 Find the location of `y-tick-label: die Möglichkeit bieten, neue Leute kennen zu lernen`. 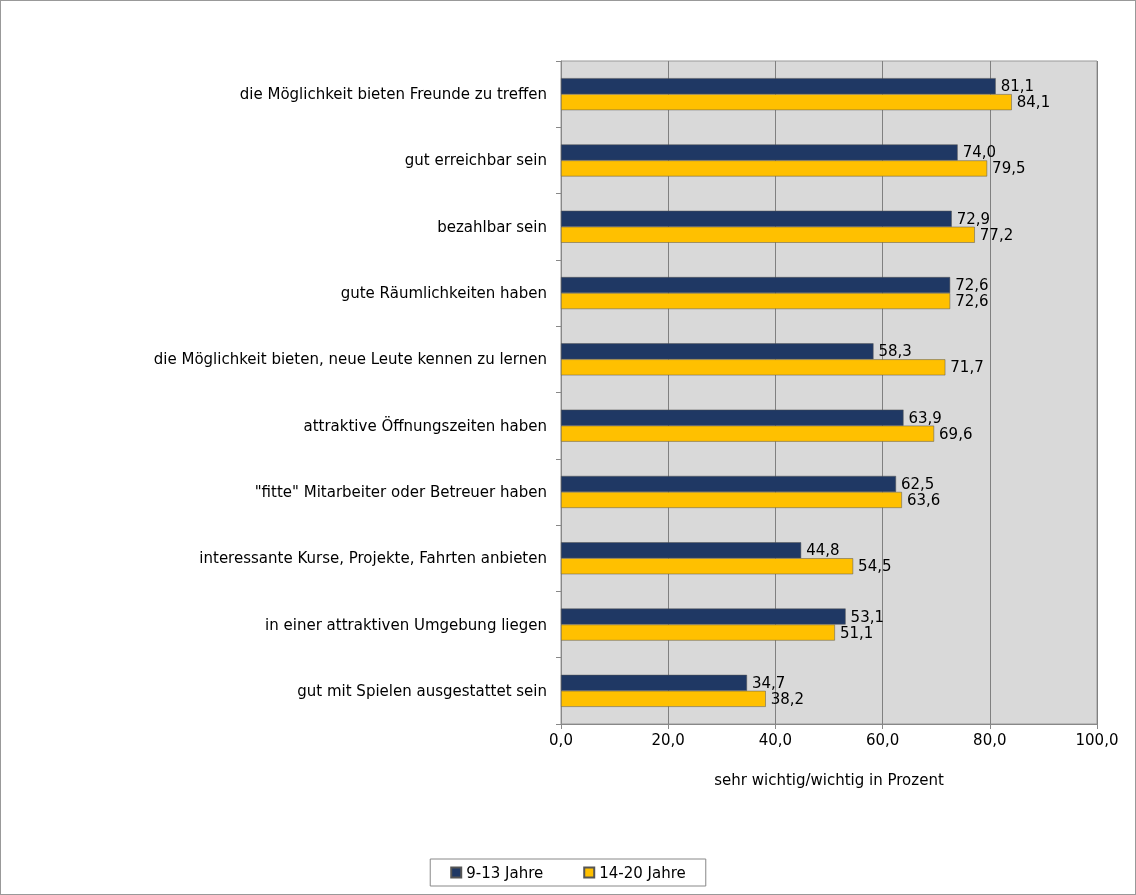

y-tick-label: die Möglichkeit bieten, neue Leute kennen zu lernen is located at coordinates (350, 359).